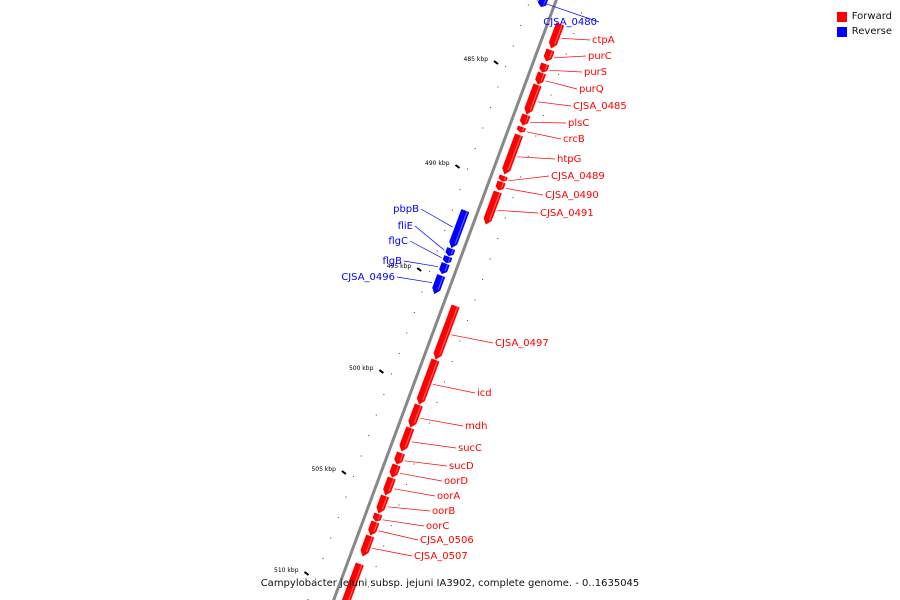 The width and height of the screenshot is (900, 600). What do you see at coordinates (436, 218) in the screenshot?
I see `leader-pbpB` at bounding box center [436, 218].